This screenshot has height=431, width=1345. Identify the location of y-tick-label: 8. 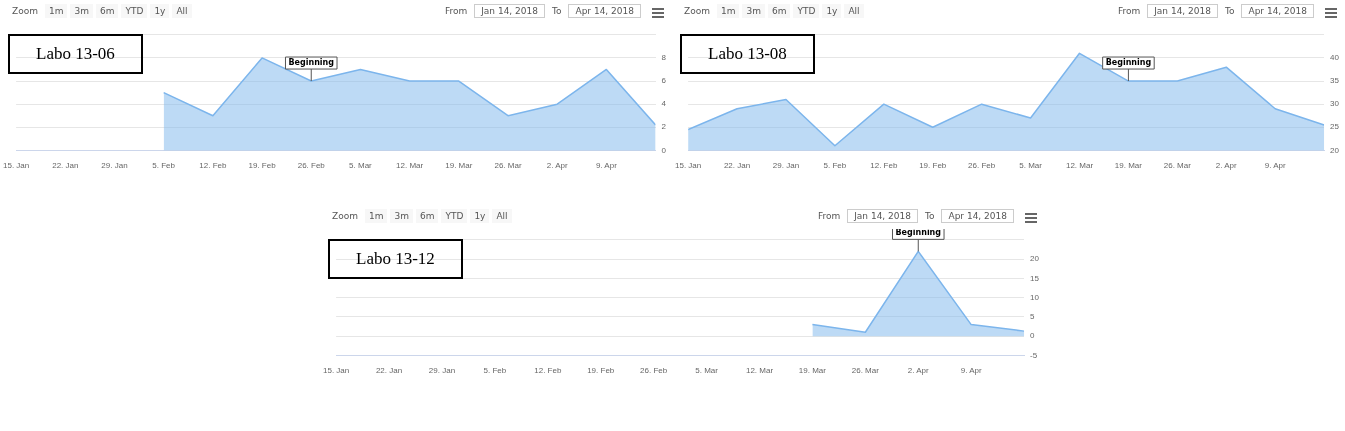
(664, 58).